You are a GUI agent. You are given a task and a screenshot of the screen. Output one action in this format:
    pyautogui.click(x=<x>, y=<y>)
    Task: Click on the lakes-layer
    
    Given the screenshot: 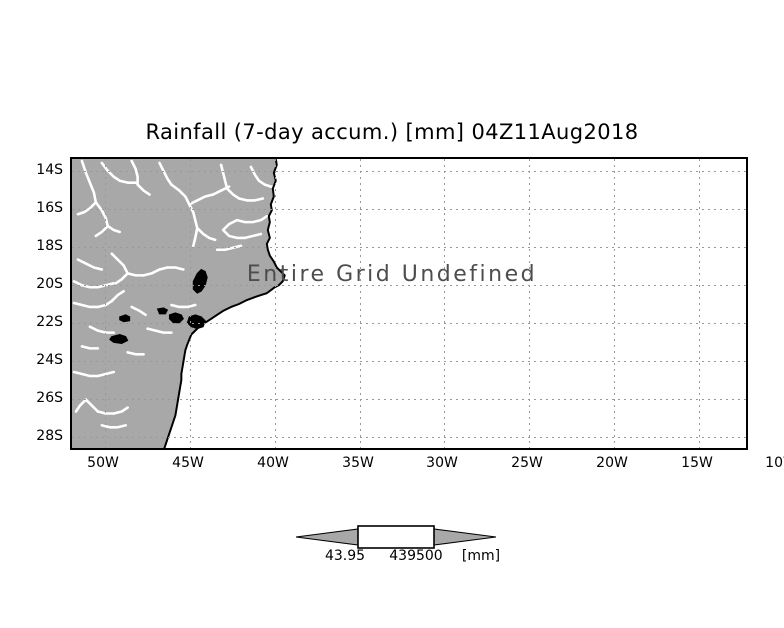 What is the action you would take?
    pyautogui.click(x=158, y=306)
    